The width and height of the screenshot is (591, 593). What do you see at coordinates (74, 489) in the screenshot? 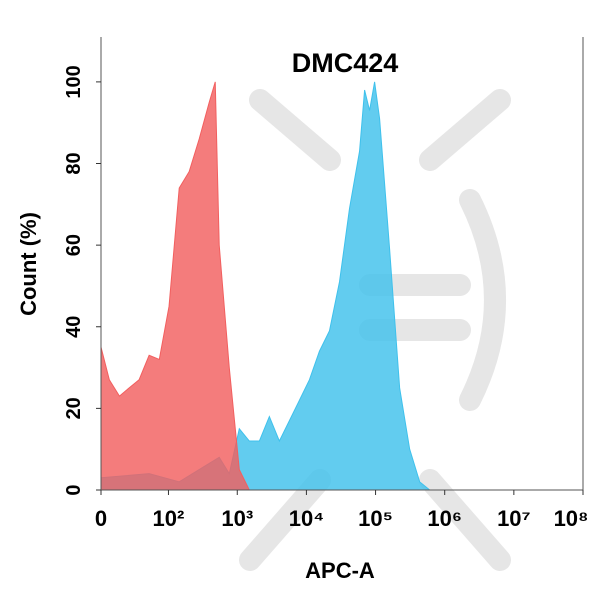
I see `y-tick-label: 0` at bounding box center [74, 489].